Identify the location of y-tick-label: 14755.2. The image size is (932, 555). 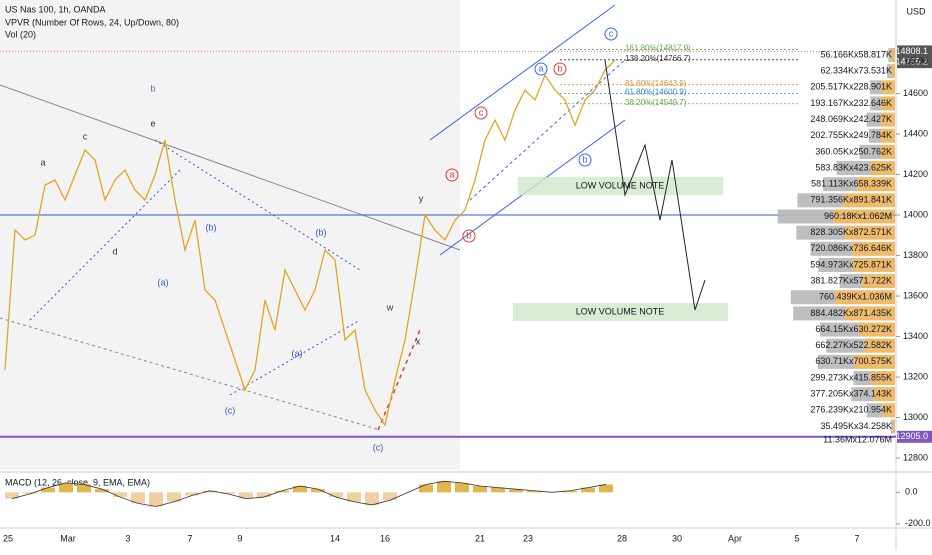
(911, 62).